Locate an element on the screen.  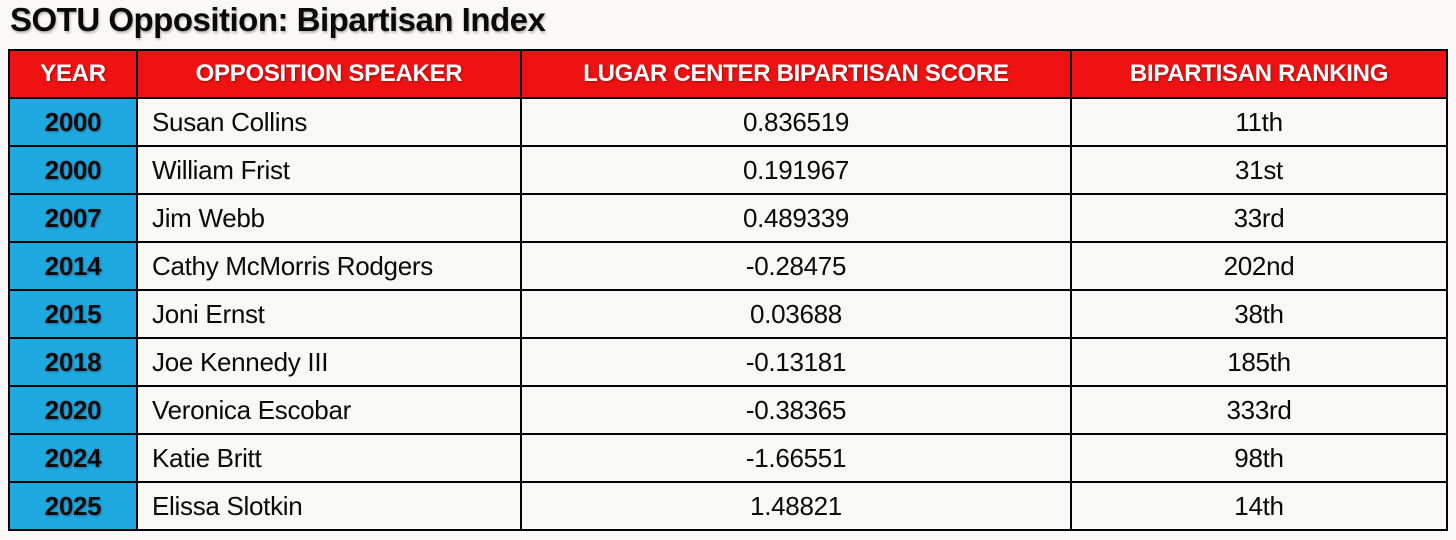
ranking-cell: 185th is located at coordinates (1259, 362).